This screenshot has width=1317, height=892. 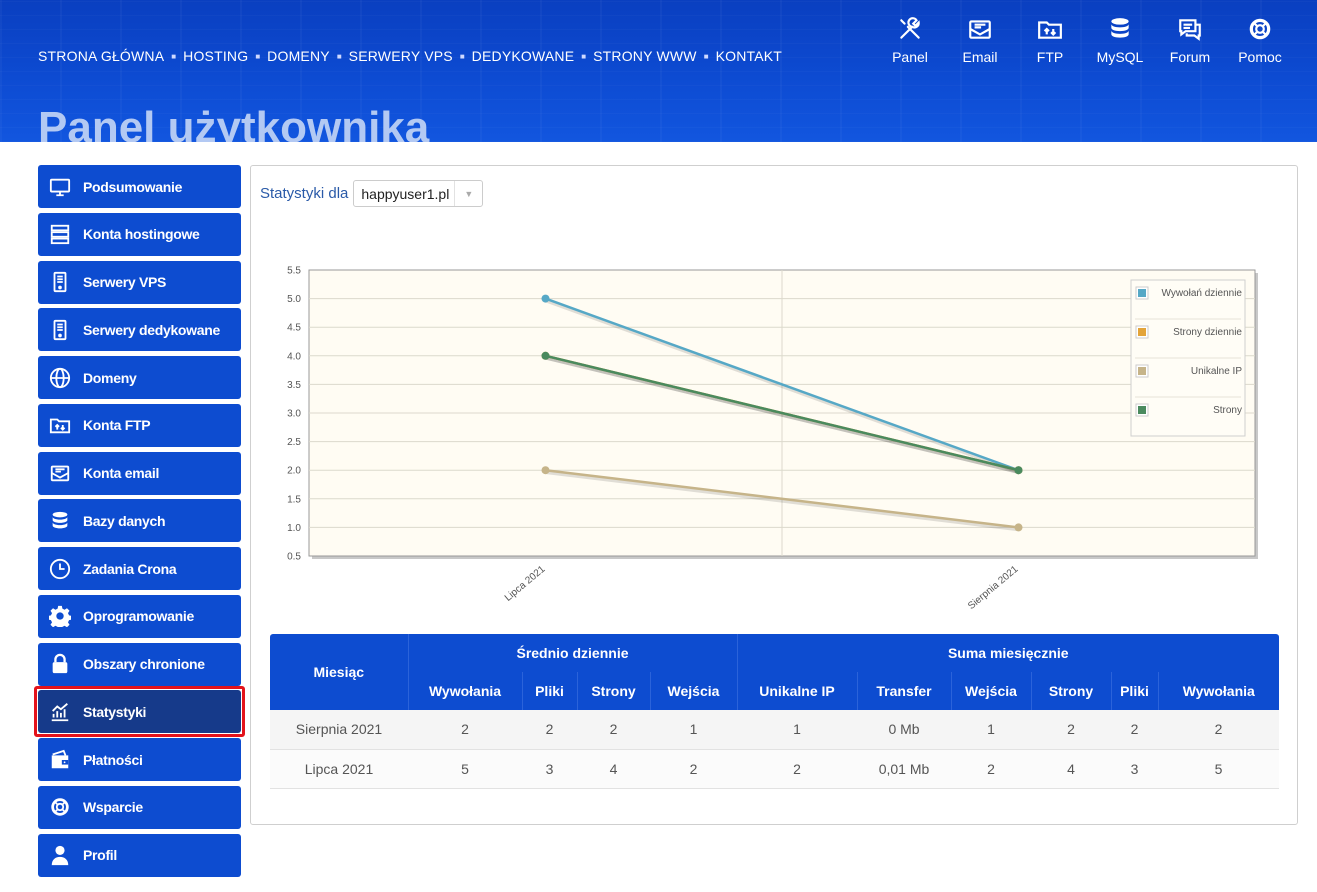 What do you see at coordinates (614, 691) in the screenshot?
I see `col-daily-pages: Strony` at bounding box center [614, 691].